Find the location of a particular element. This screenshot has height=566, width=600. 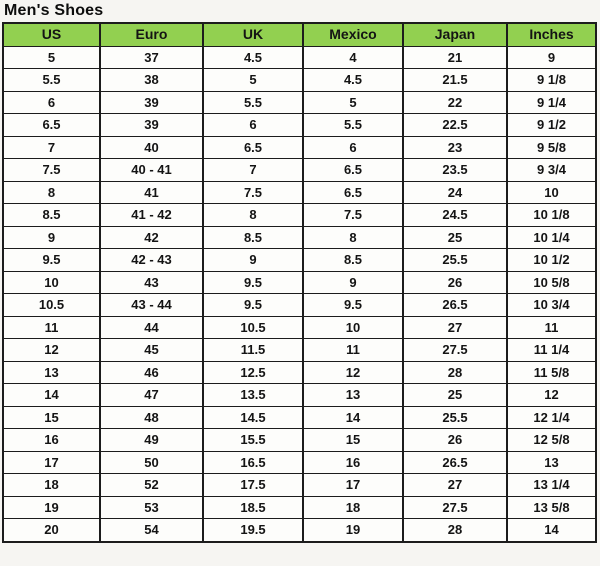

table-row: 9.5 42 - 43 9 8.5 25.5 10 1/2 is located at coordinates (299, 260).